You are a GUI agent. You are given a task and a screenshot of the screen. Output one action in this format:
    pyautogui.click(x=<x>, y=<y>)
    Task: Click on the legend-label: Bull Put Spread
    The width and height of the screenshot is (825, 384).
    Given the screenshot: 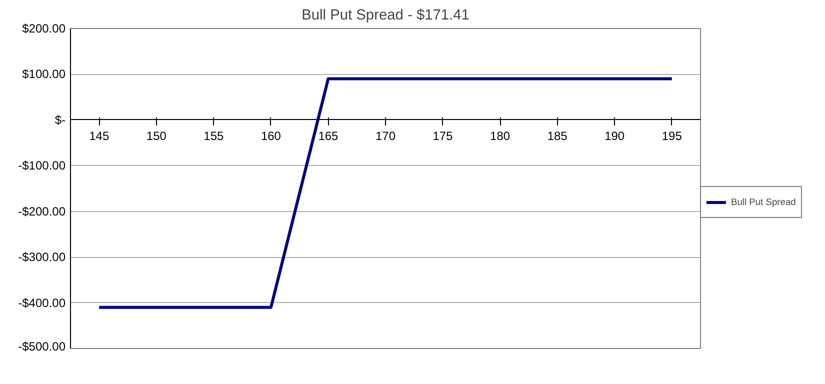 What is the action you would take?
    pyautogui.click(x=763, y=202)
    